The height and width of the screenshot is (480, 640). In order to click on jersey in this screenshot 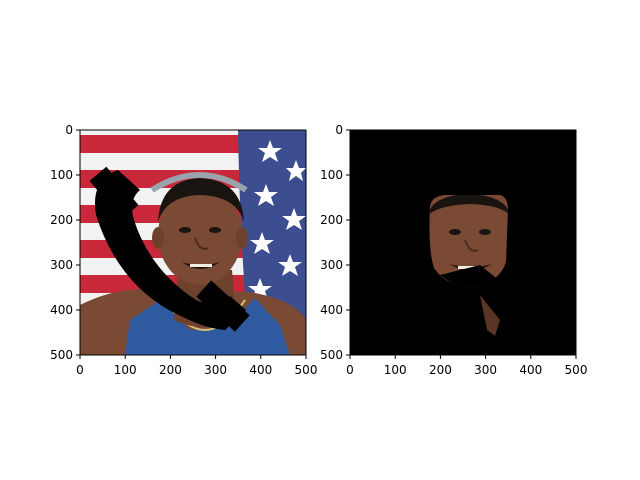, I will do `click(207, 326)`.